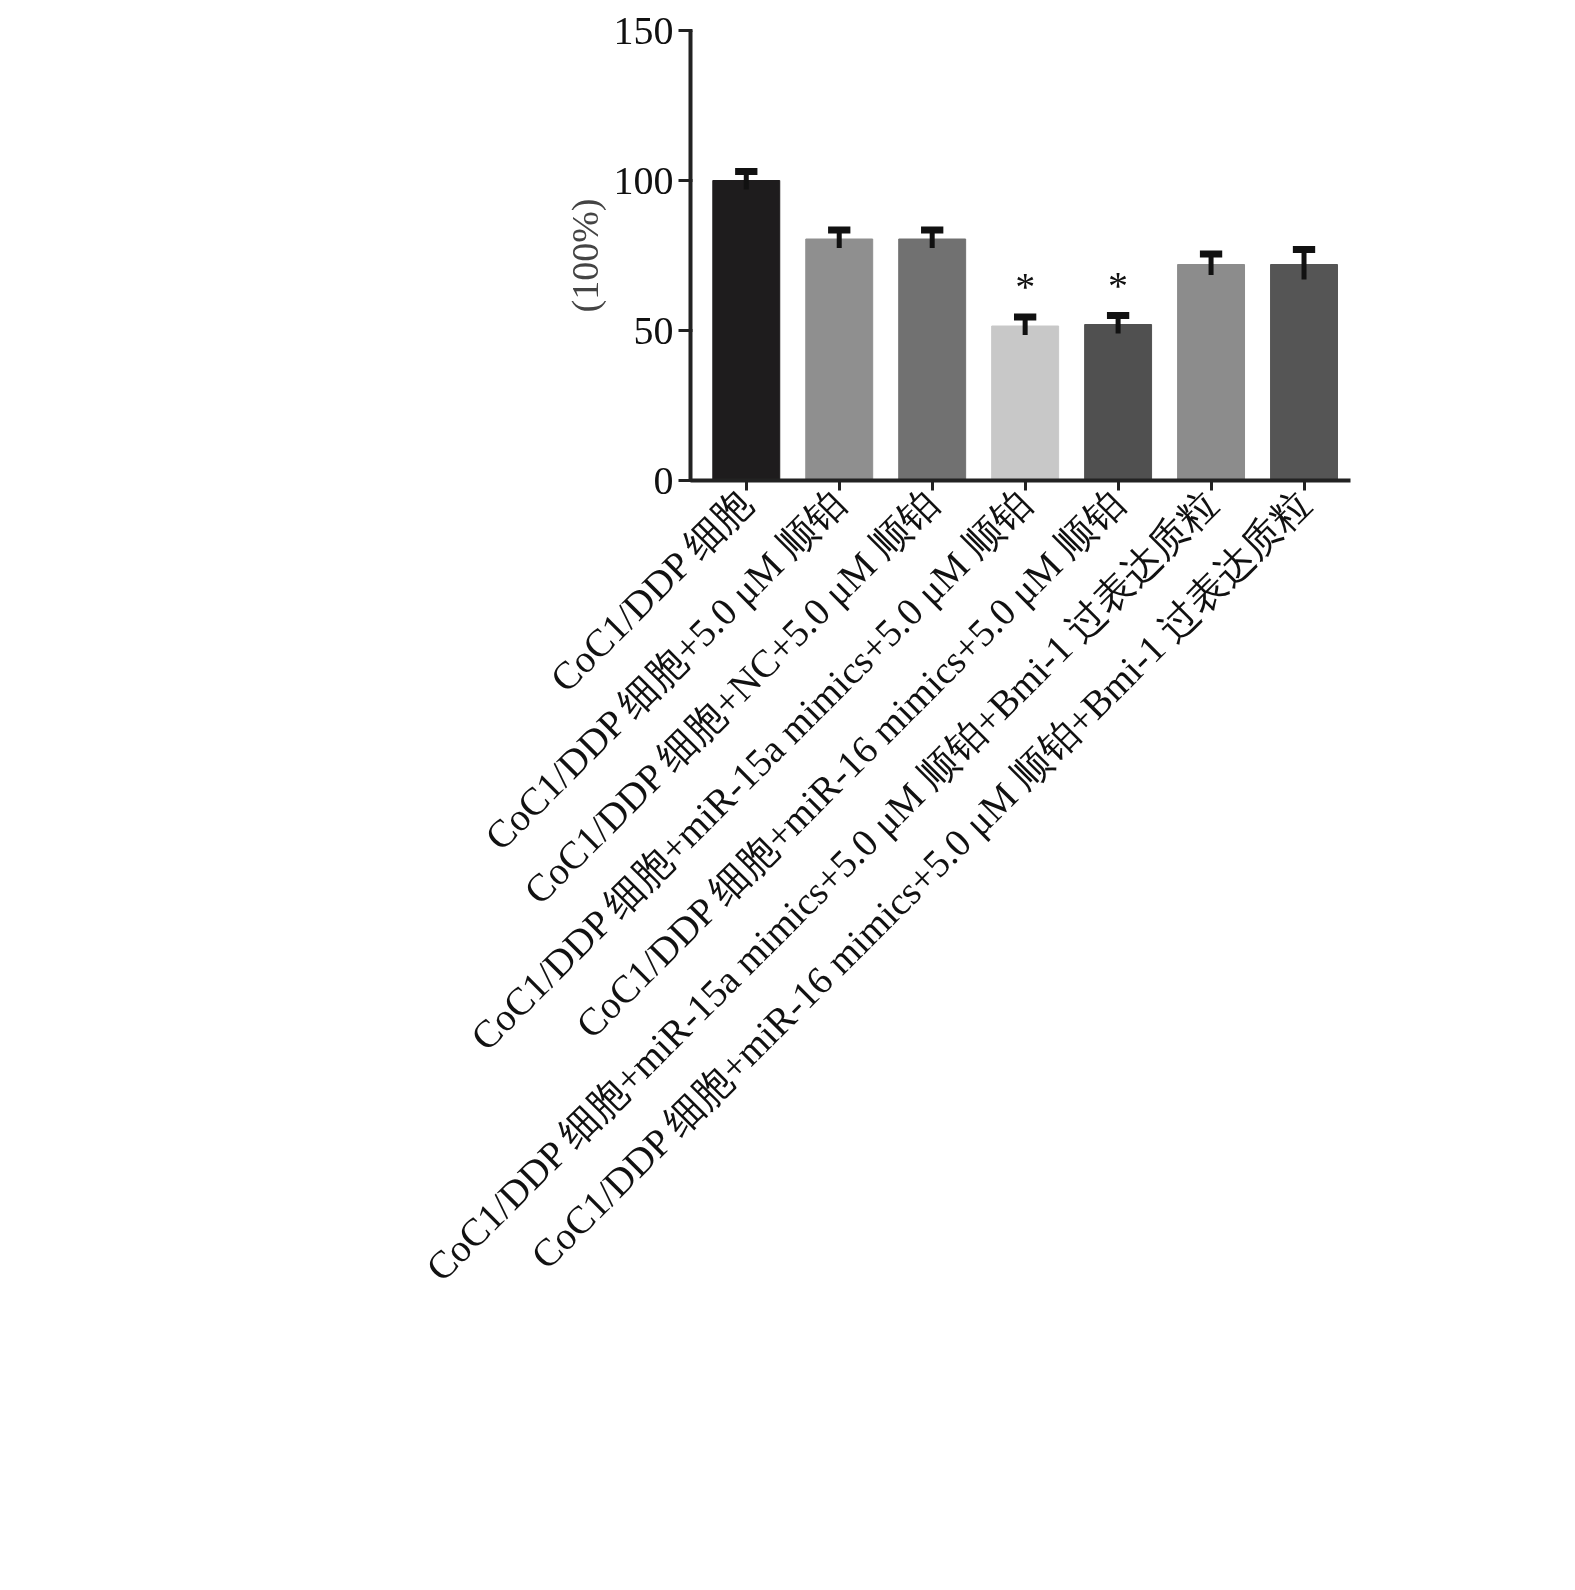 This screenshot has height=1590, width=1575. What do you see at coordinates (643, 30) in the screenshot?
I see `y-tick-label: 150` at bounding box center [643, 30].